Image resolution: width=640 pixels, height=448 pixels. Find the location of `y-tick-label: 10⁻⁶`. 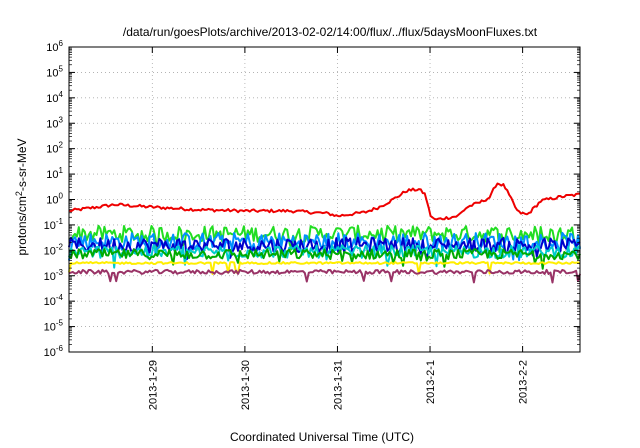

y-tick-label: 10⁻⁶ is located at coordinates (54, 351).